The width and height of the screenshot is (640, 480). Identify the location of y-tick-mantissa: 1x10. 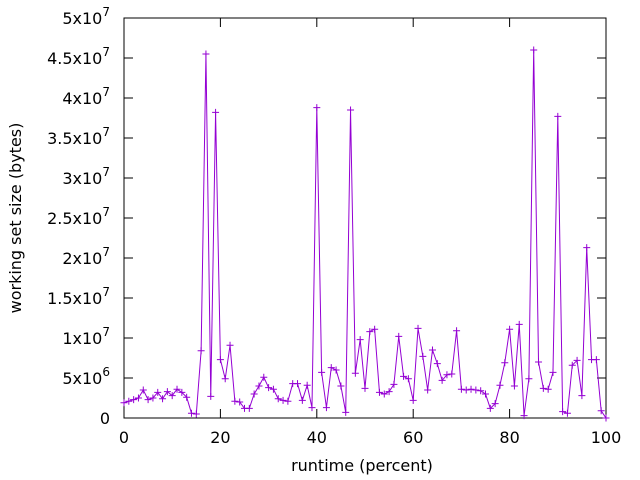
(82, 338).